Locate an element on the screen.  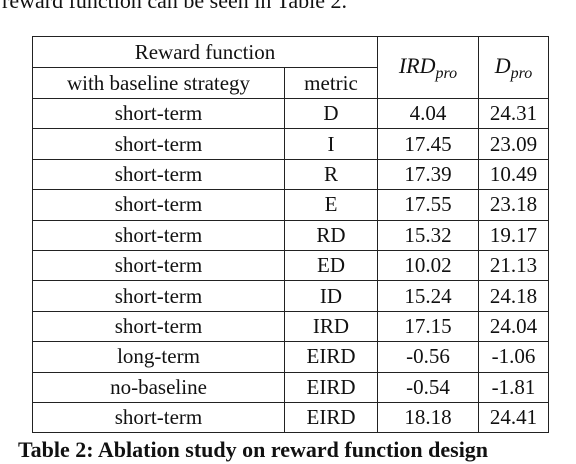
table-row: short-term ED 10.02 21.13 is located at coordinates (290, 265).